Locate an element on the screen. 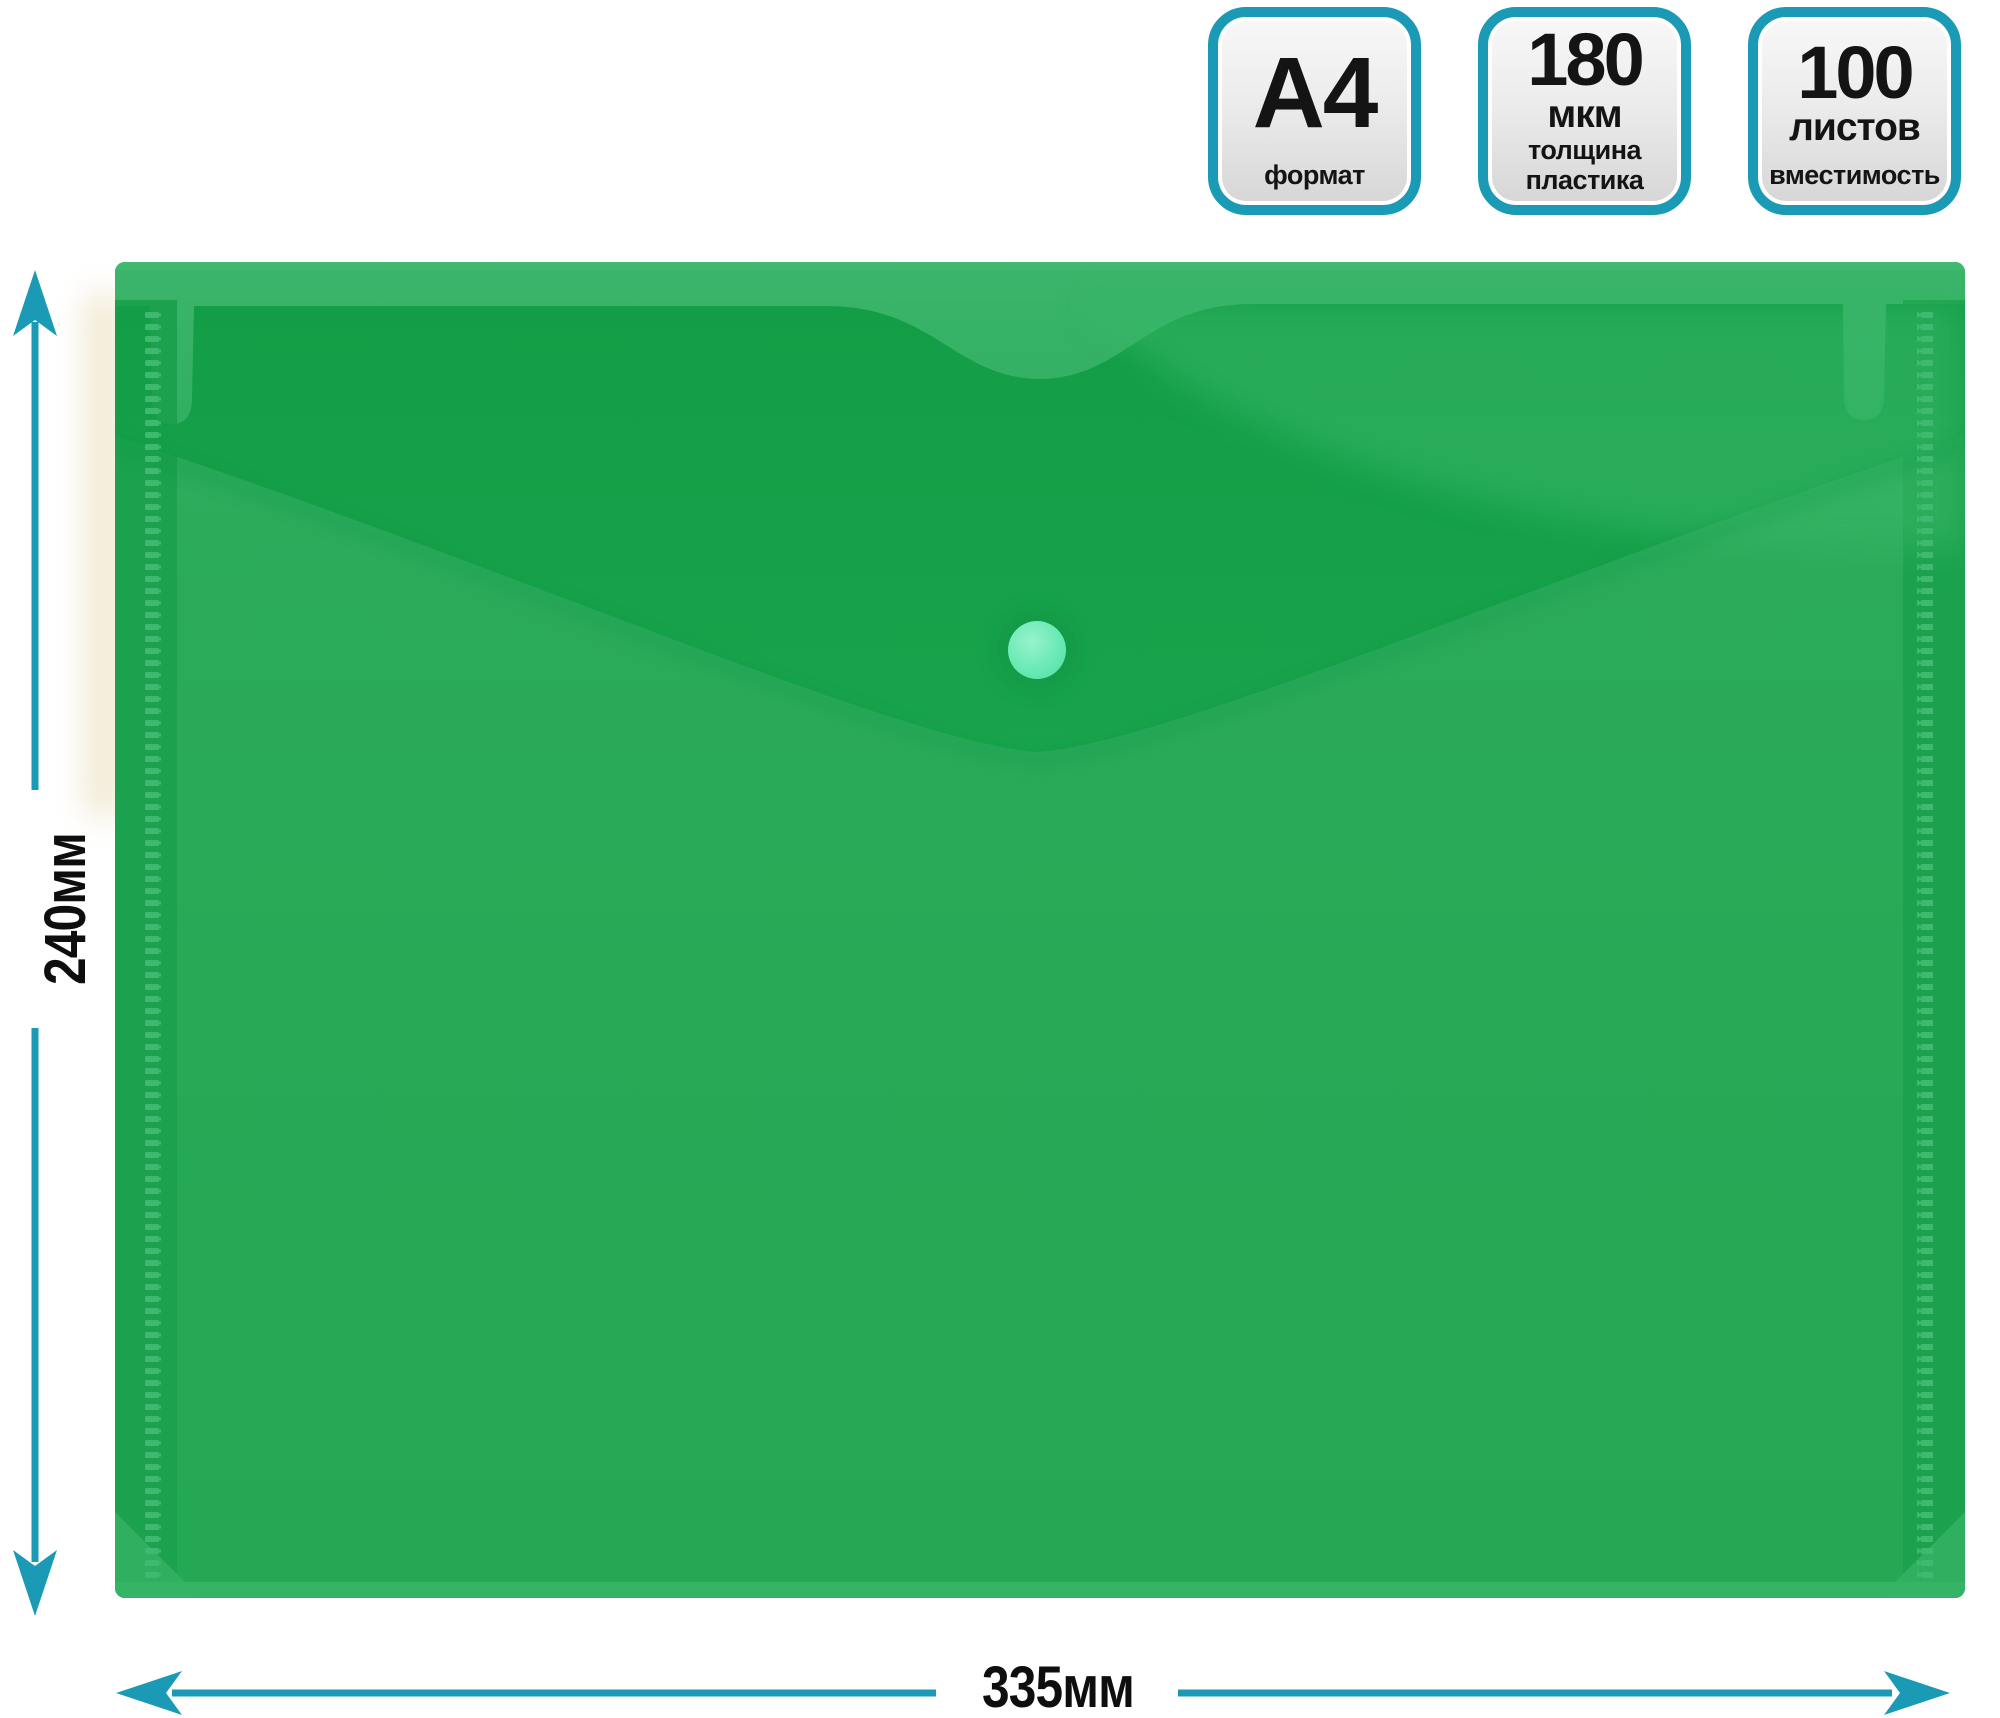 Image resolution: width=2000 pixels, height=1718 pixels. badge-capacity-top: 100 листов is located at coordinates (1855, 93).